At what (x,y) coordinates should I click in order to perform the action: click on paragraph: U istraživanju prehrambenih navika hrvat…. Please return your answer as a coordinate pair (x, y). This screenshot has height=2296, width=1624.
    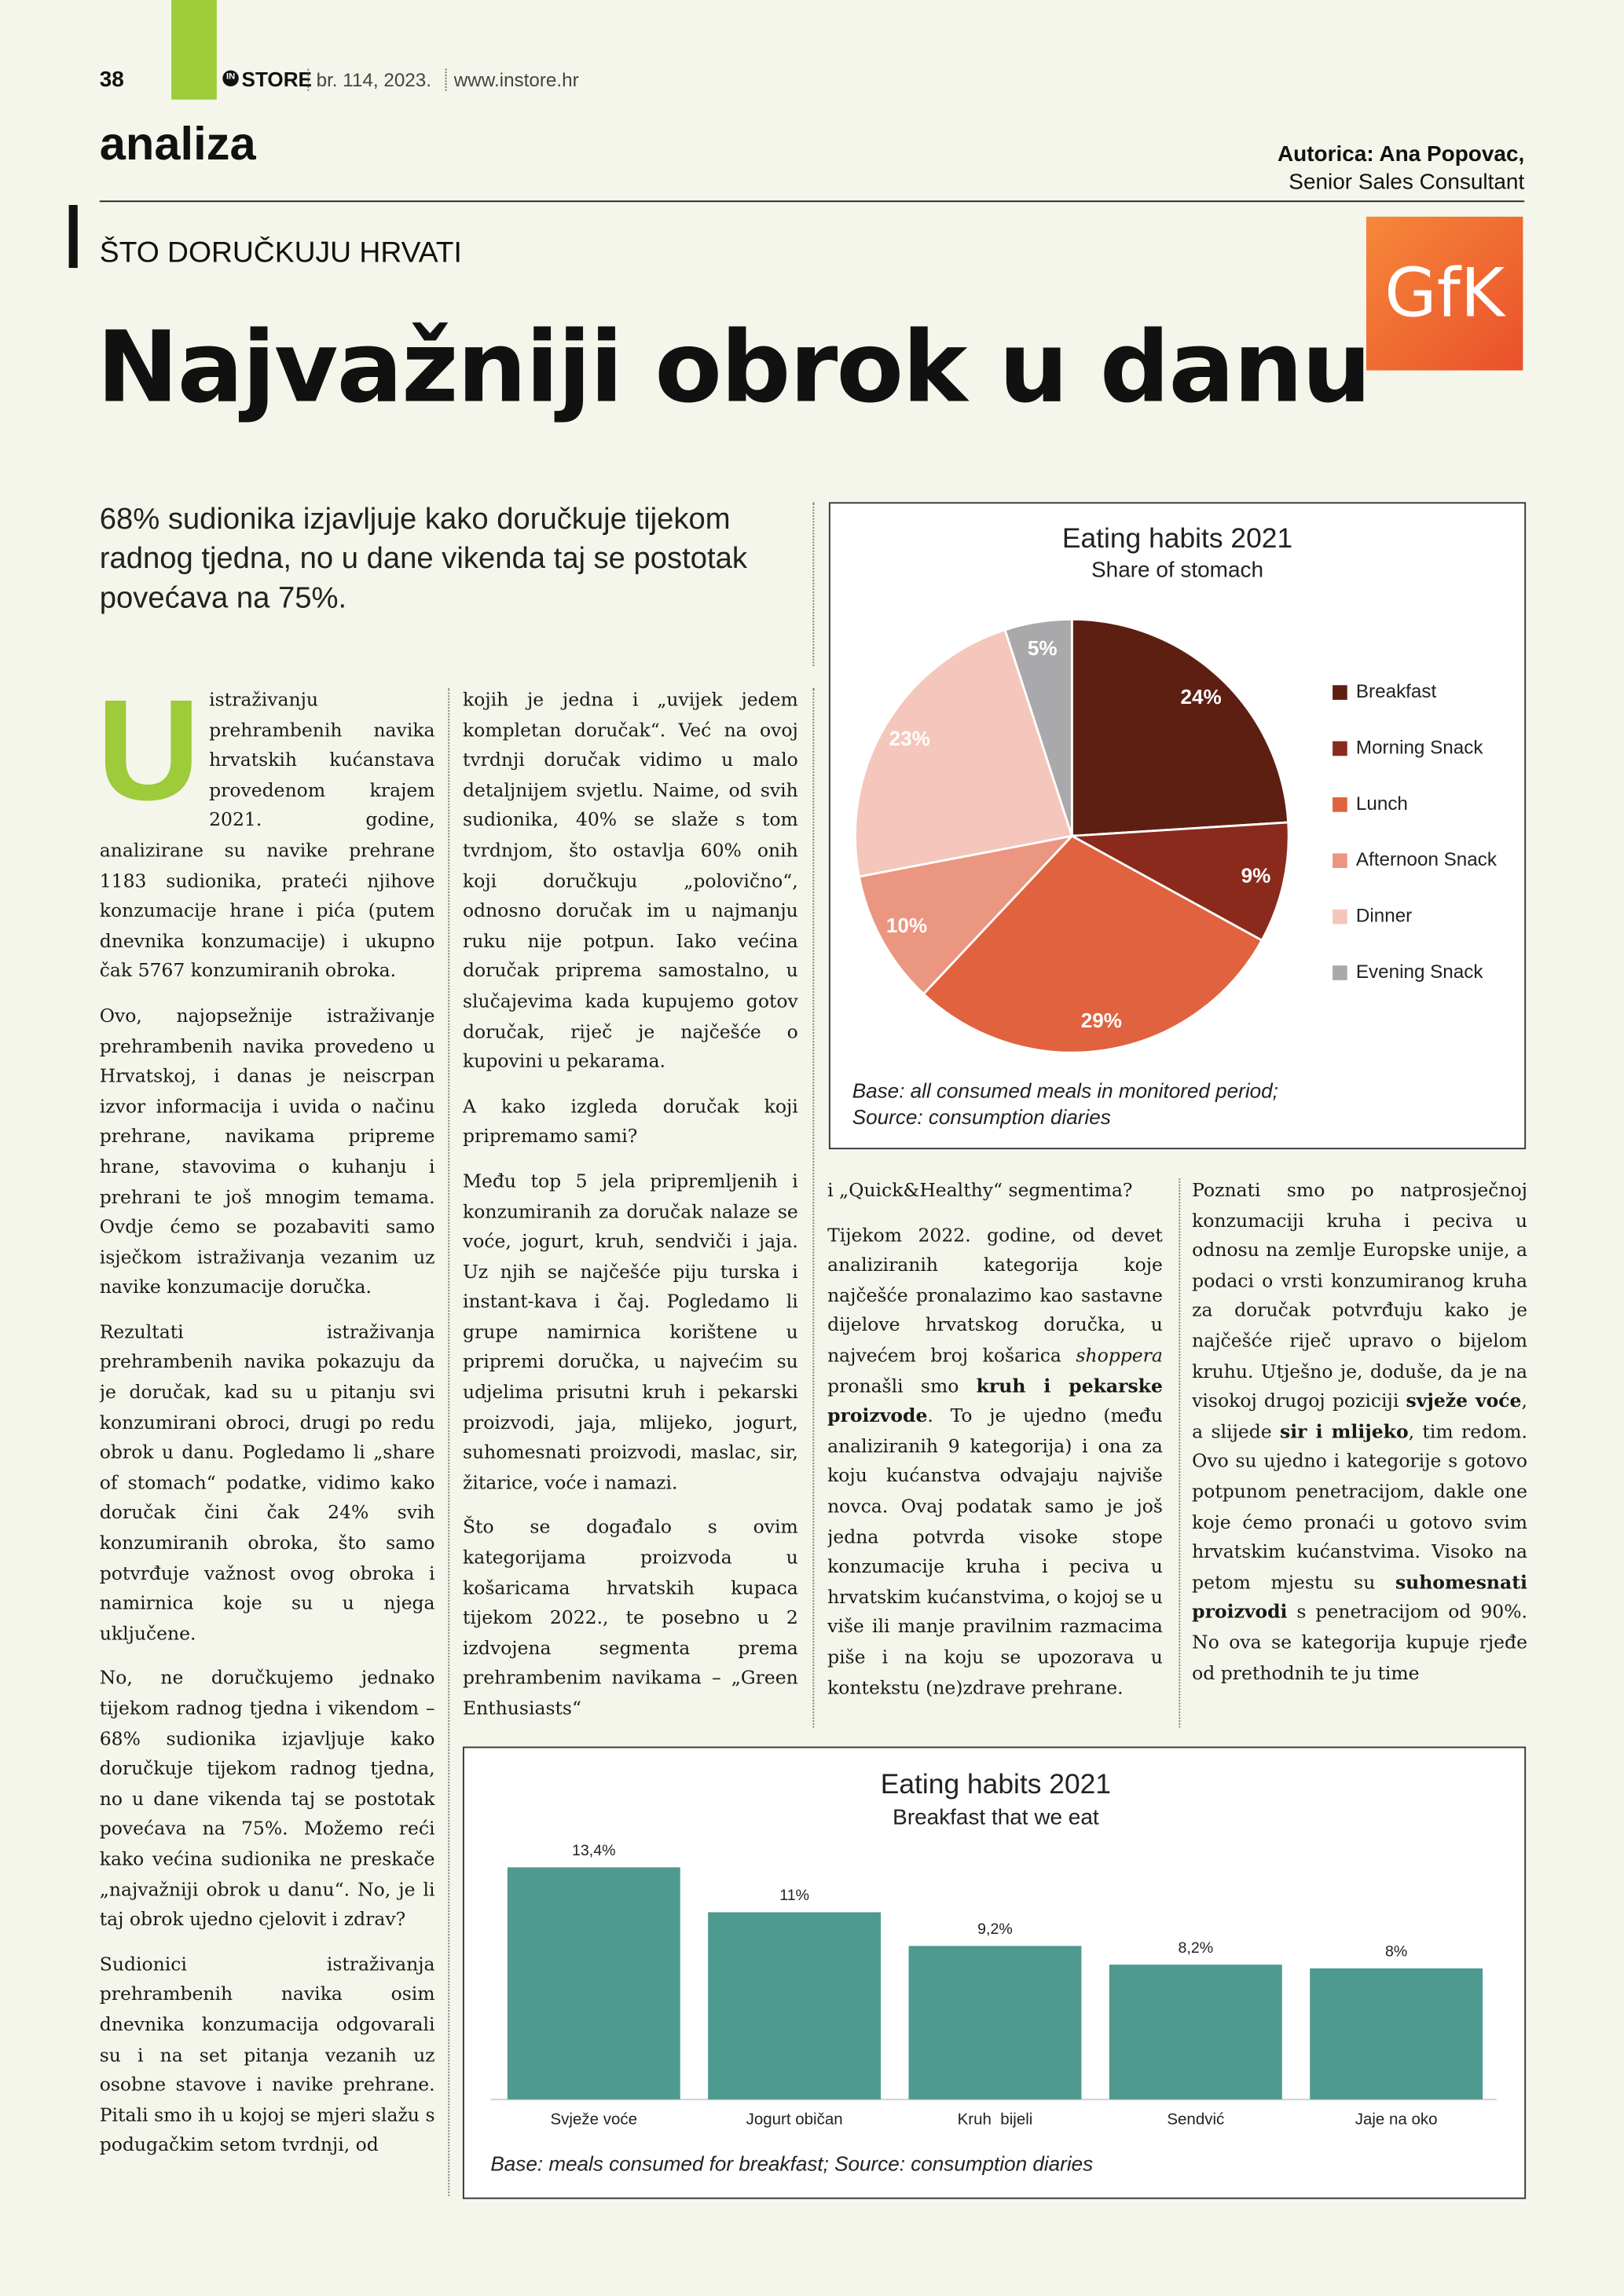
    Looking at the image, I should click on (267, 836).